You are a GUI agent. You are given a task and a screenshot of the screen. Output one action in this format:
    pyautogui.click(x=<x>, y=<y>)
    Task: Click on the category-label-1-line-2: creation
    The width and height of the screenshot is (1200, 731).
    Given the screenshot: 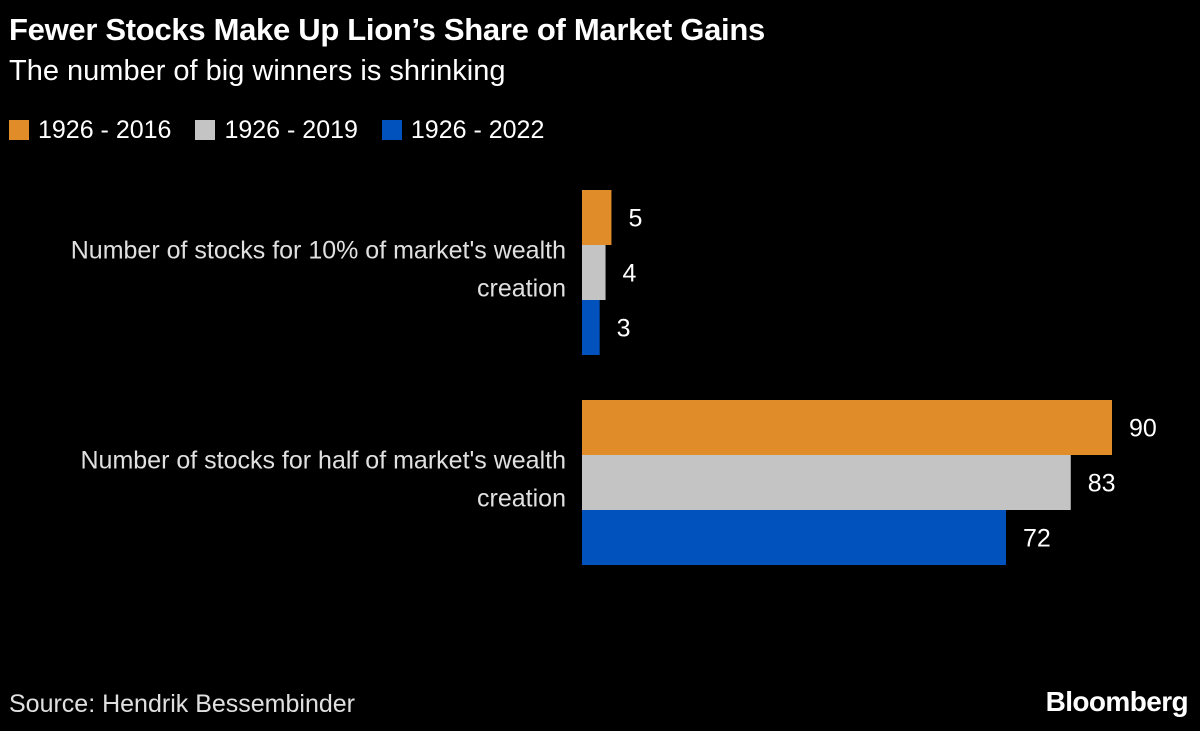 What is the action you would take?
    pyautogui.click(x=521, y=289)
    